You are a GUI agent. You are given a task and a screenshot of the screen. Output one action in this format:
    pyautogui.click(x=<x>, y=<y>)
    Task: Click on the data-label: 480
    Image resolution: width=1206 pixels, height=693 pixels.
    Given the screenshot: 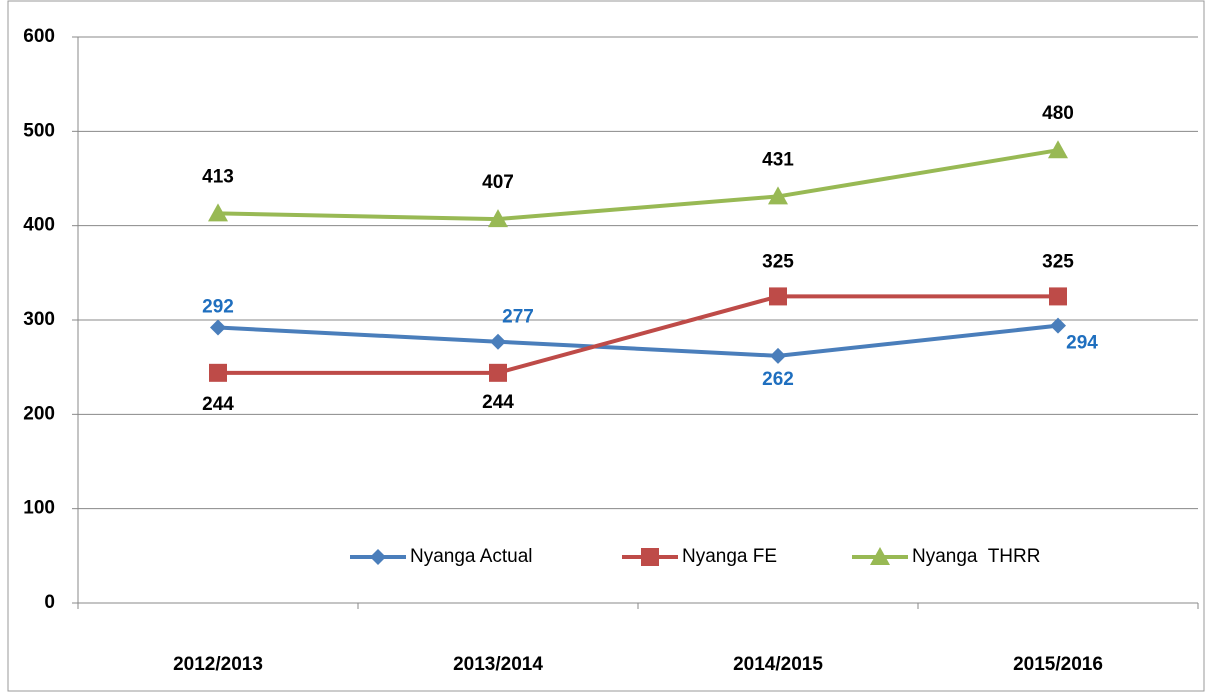 What is the action you would take?
    pyautogui.click(x=1058, y=113)
    